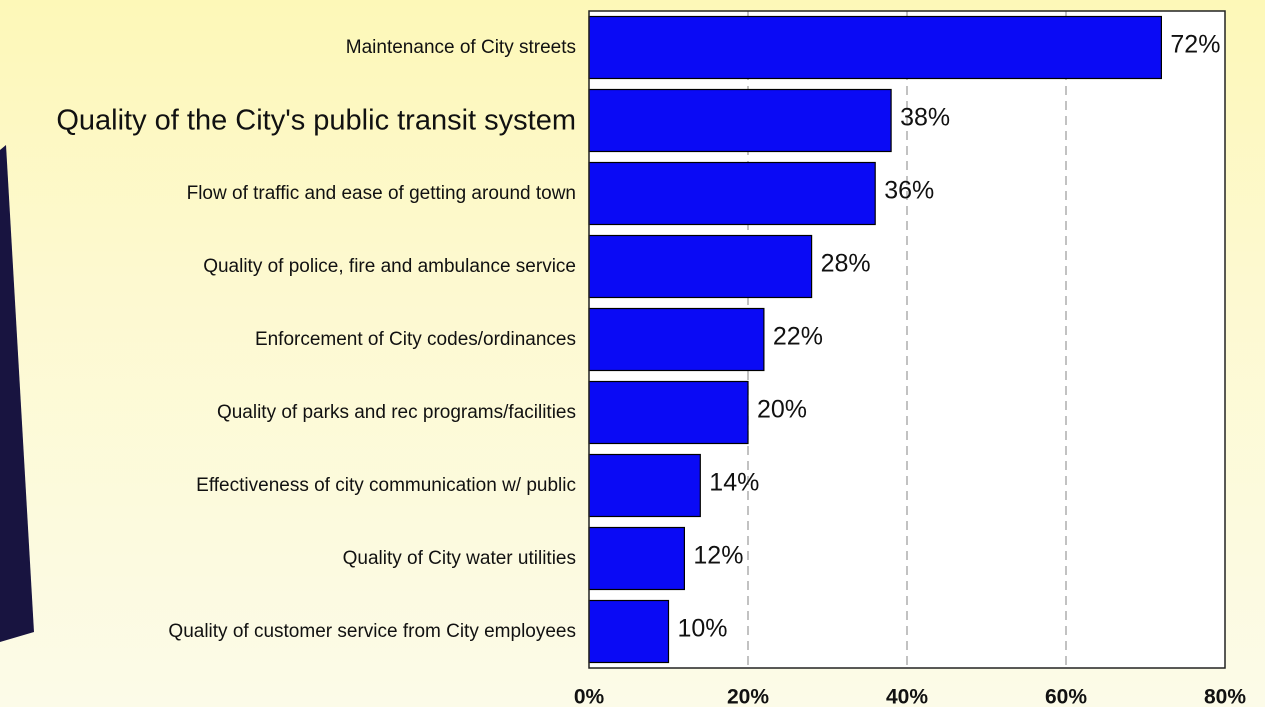  What do you see at coordinates (718, 556) in the screenshot?
I see `value-label: 12%` at bounding box center [718, 556].